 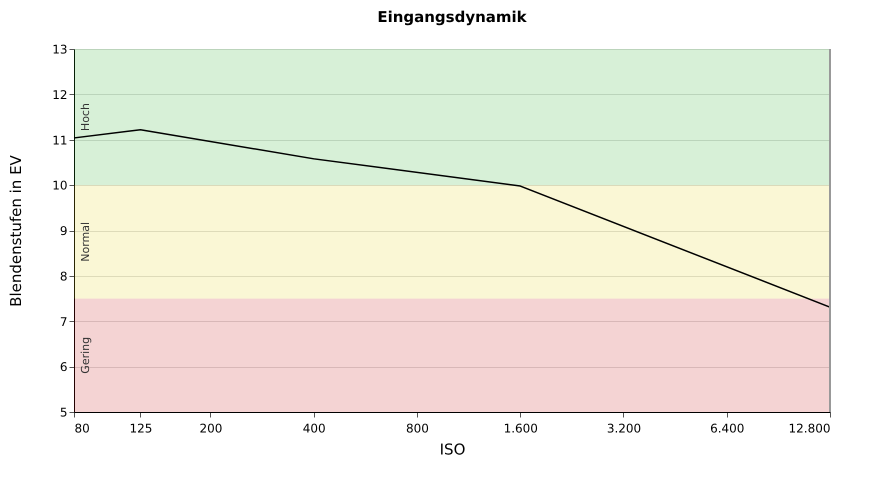 I want to click on y-tick-label: 12, so click(x=60, y=95).